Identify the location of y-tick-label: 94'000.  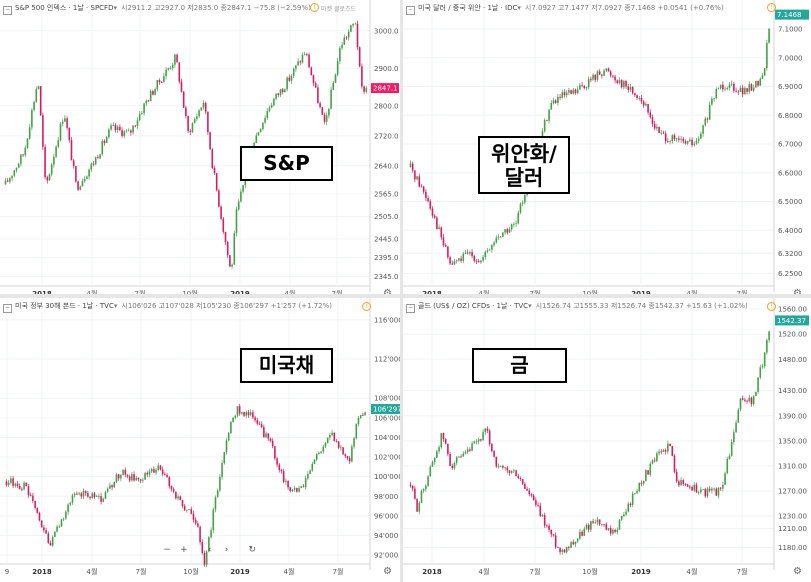
(386, 536).